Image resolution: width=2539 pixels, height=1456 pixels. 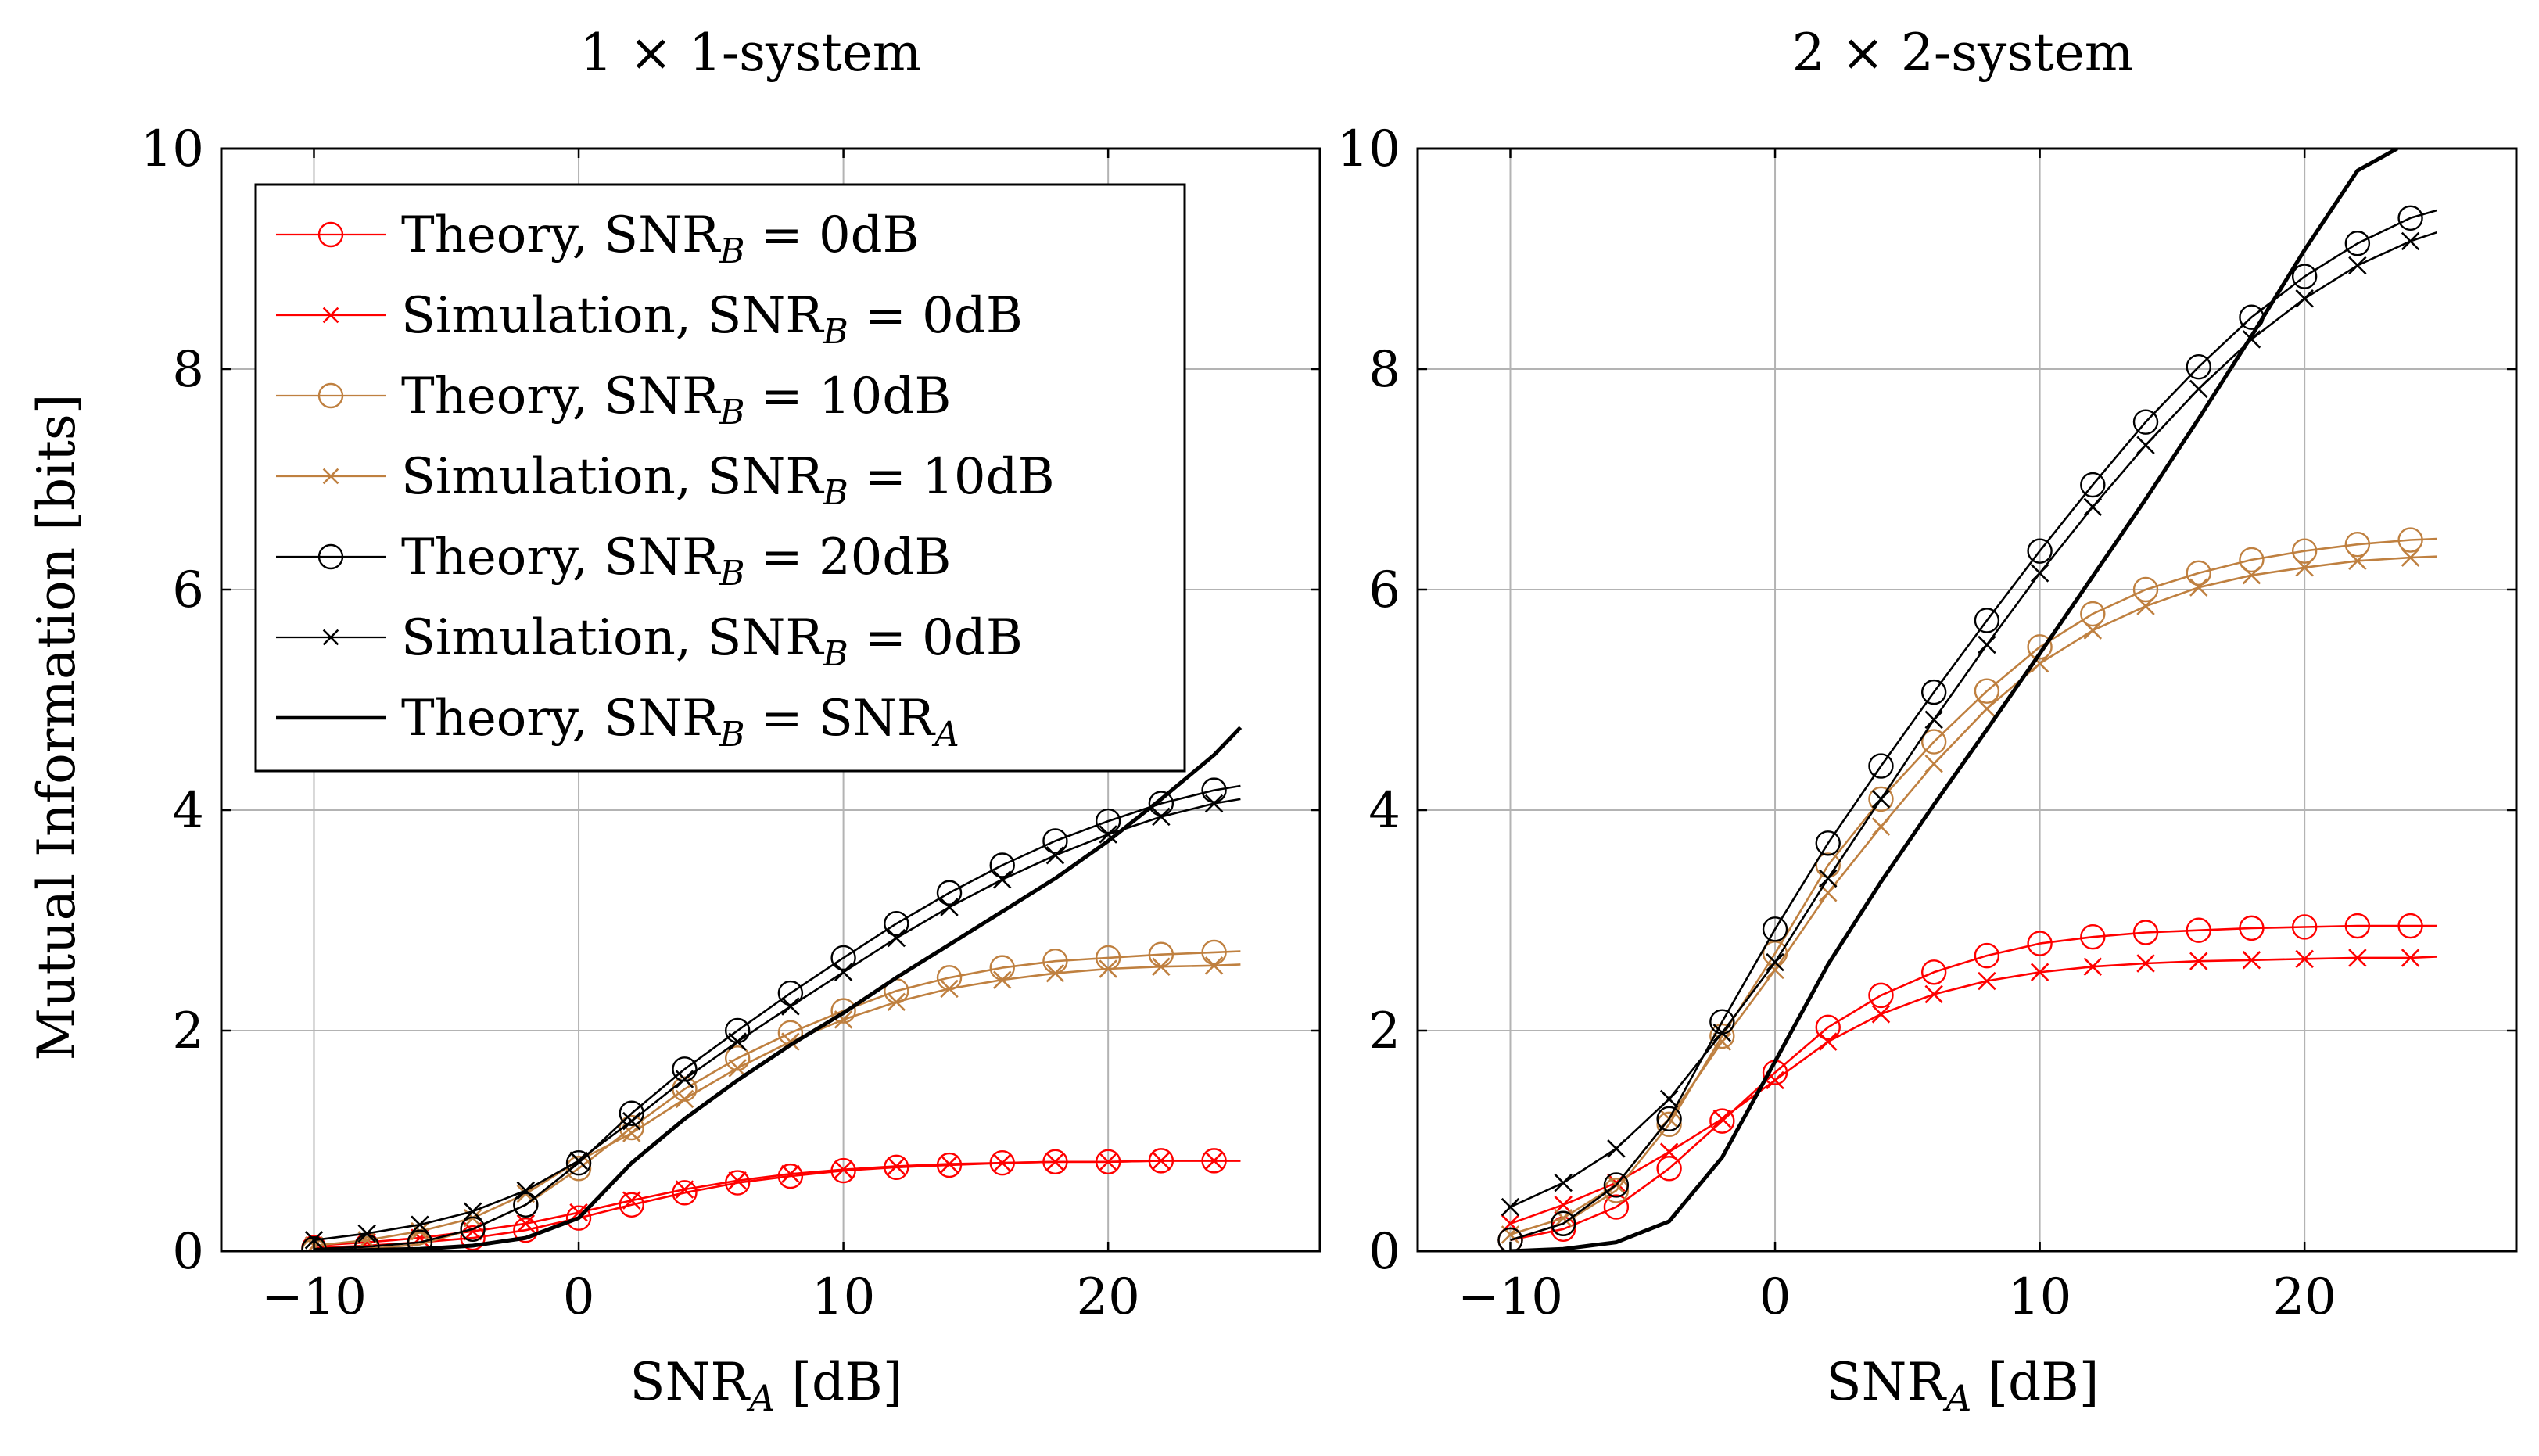 I want to click on plot-1x1-xlabel: SNRA [dB], so click(x=765, y=1385).